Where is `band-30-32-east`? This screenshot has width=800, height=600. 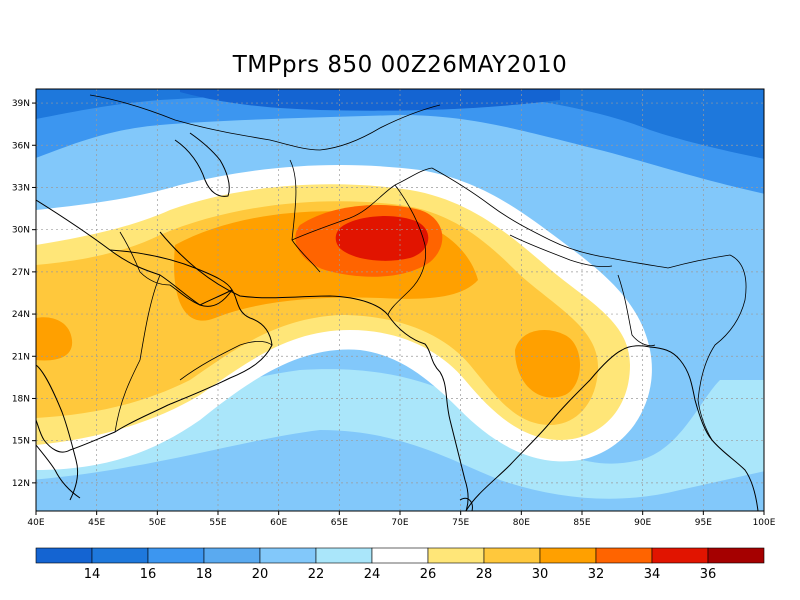
band-30-32-east is located at coordinates (547, 364).